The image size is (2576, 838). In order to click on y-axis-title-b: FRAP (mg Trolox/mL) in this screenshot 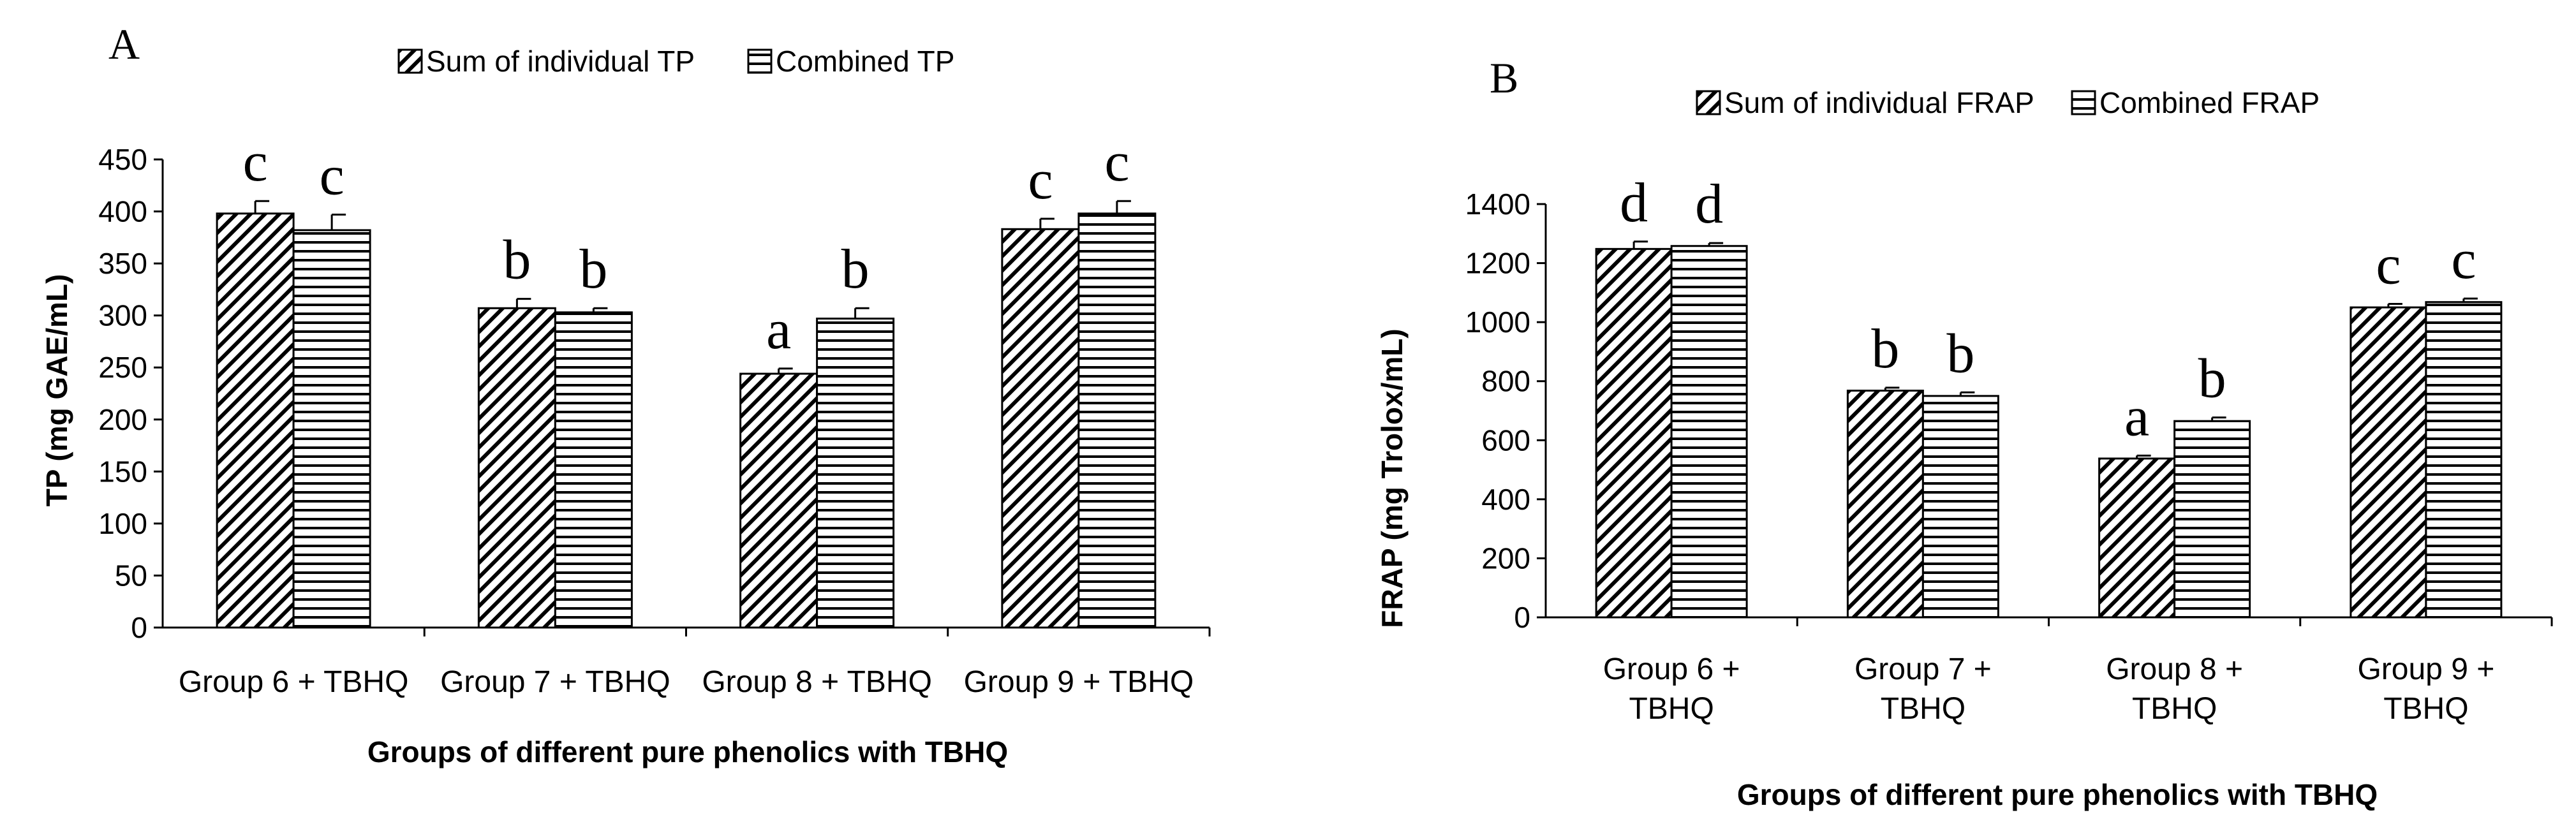, I will do `click(1392, 478)`.